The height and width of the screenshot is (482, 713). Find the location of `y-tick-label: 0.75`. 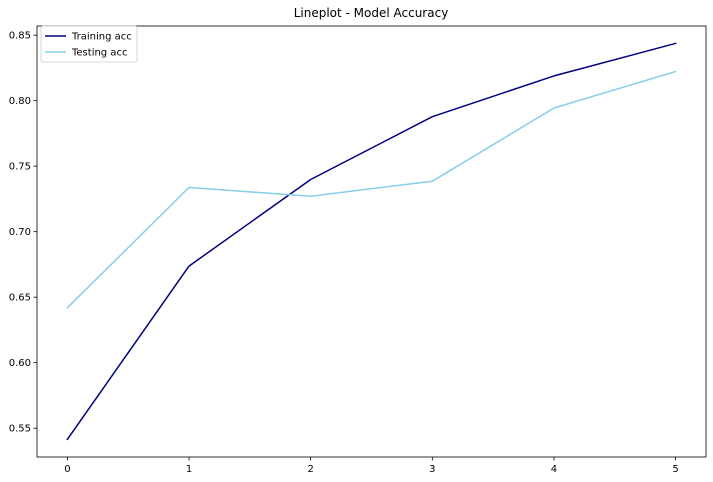

y-tick-label: 0.75 is located at coordinates (20, 167).